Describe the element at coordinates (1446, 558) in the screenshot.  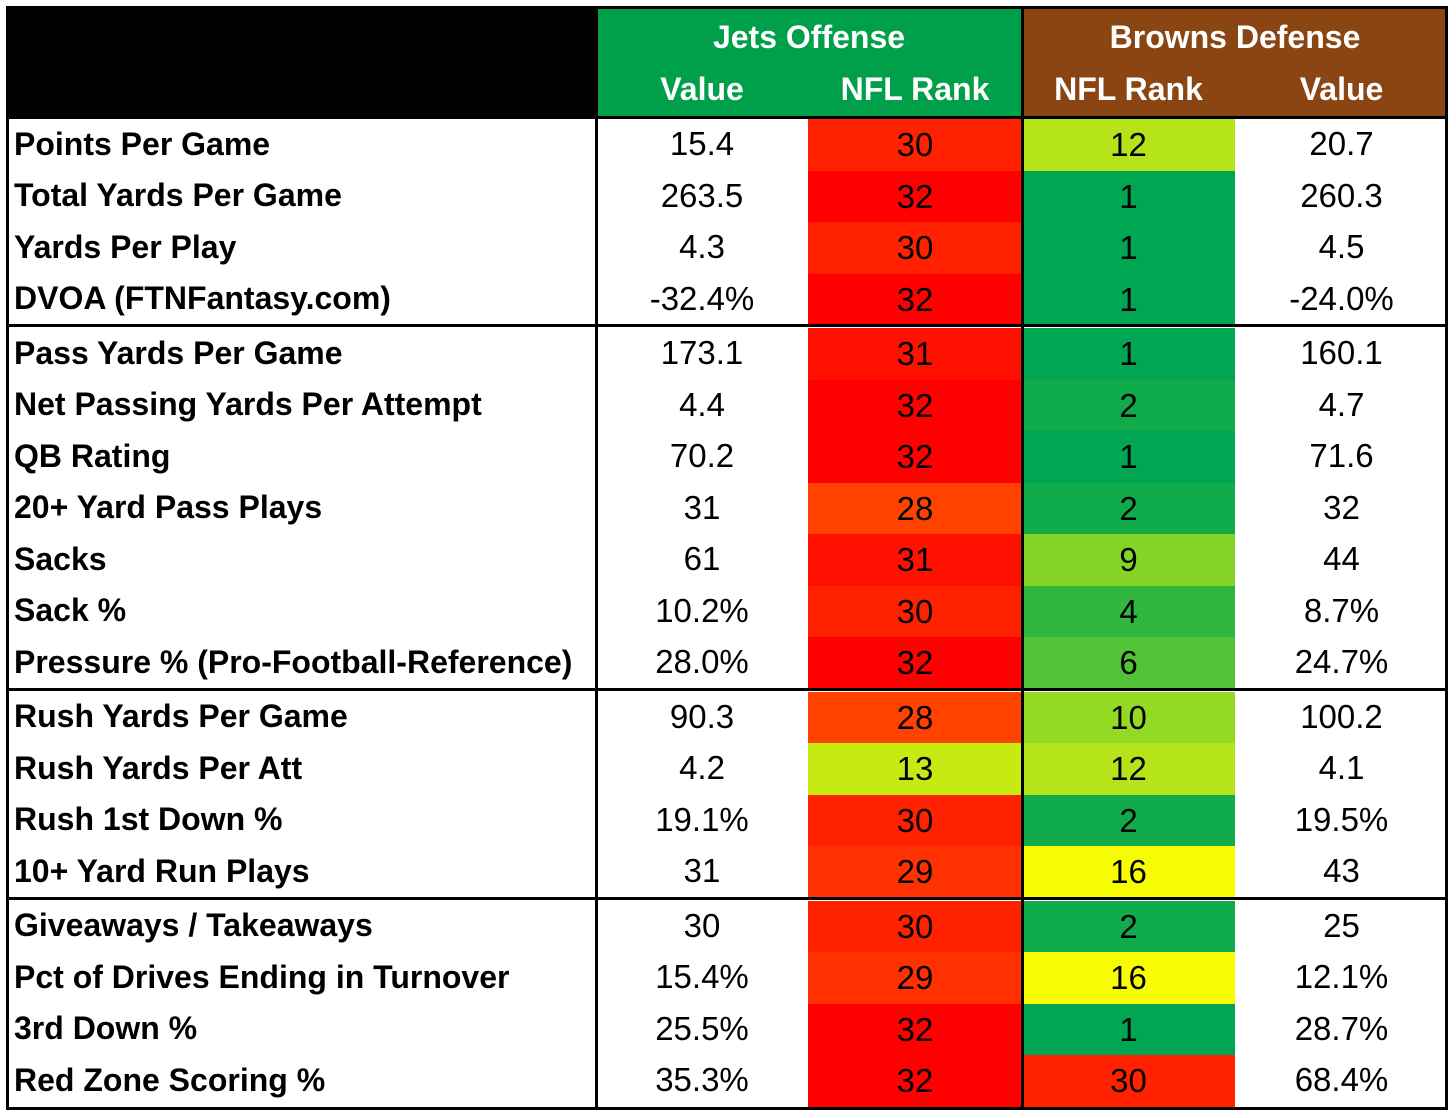
I see `border-right` at that location.